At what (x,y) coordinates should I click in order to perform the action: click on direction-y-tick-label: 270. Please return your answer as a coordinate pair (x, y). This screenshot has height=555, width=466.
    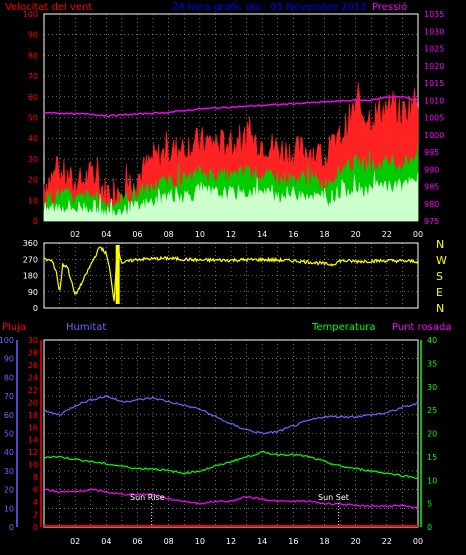
    Looking at the image, I should click on (30, 259).